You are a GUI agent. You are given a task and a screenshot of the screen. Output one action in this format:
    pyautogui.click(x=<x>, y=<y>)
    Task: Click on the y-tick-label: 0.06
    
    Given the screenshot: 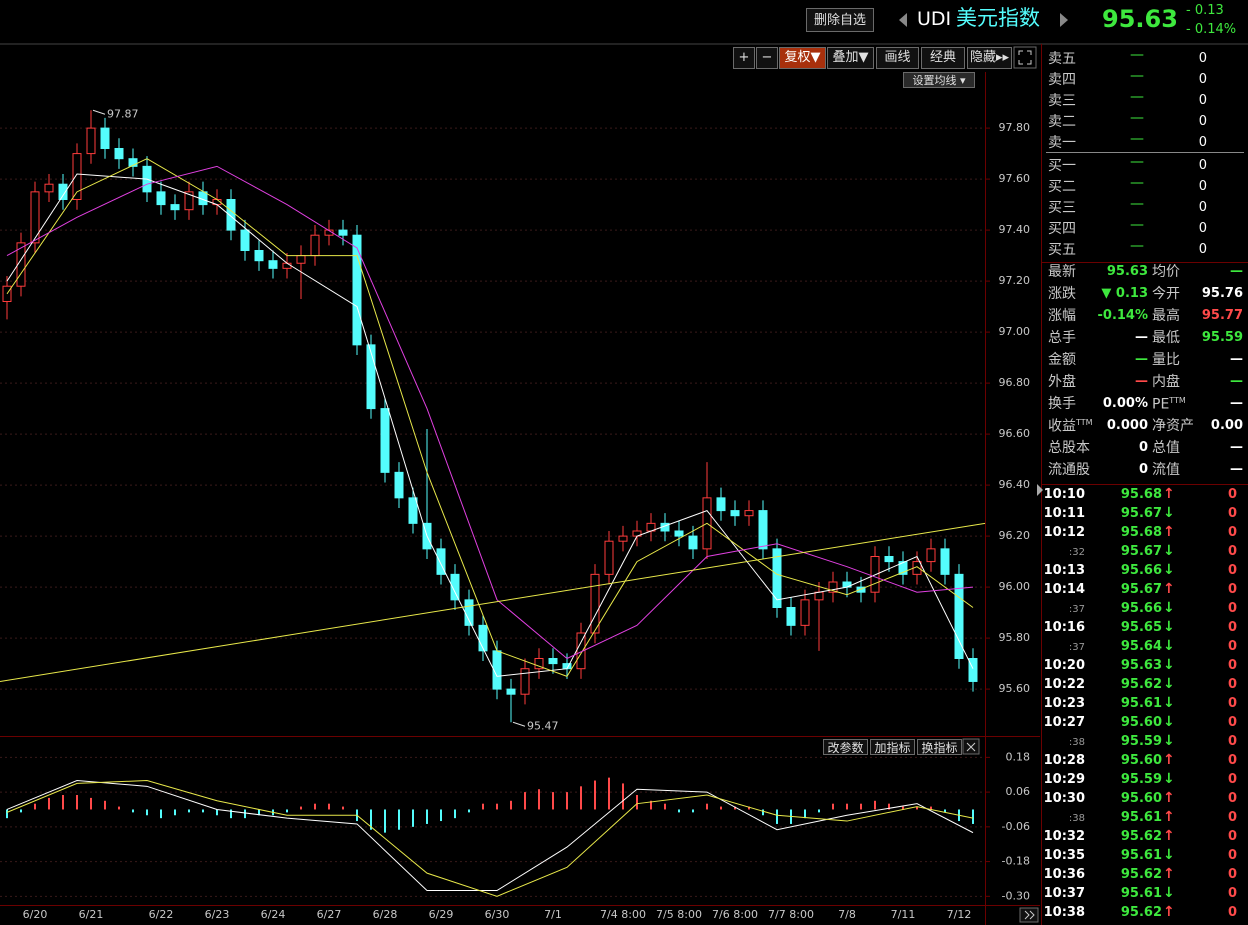 What is the action you would take?
    pyautogui.click(x=1018, y=791)
    